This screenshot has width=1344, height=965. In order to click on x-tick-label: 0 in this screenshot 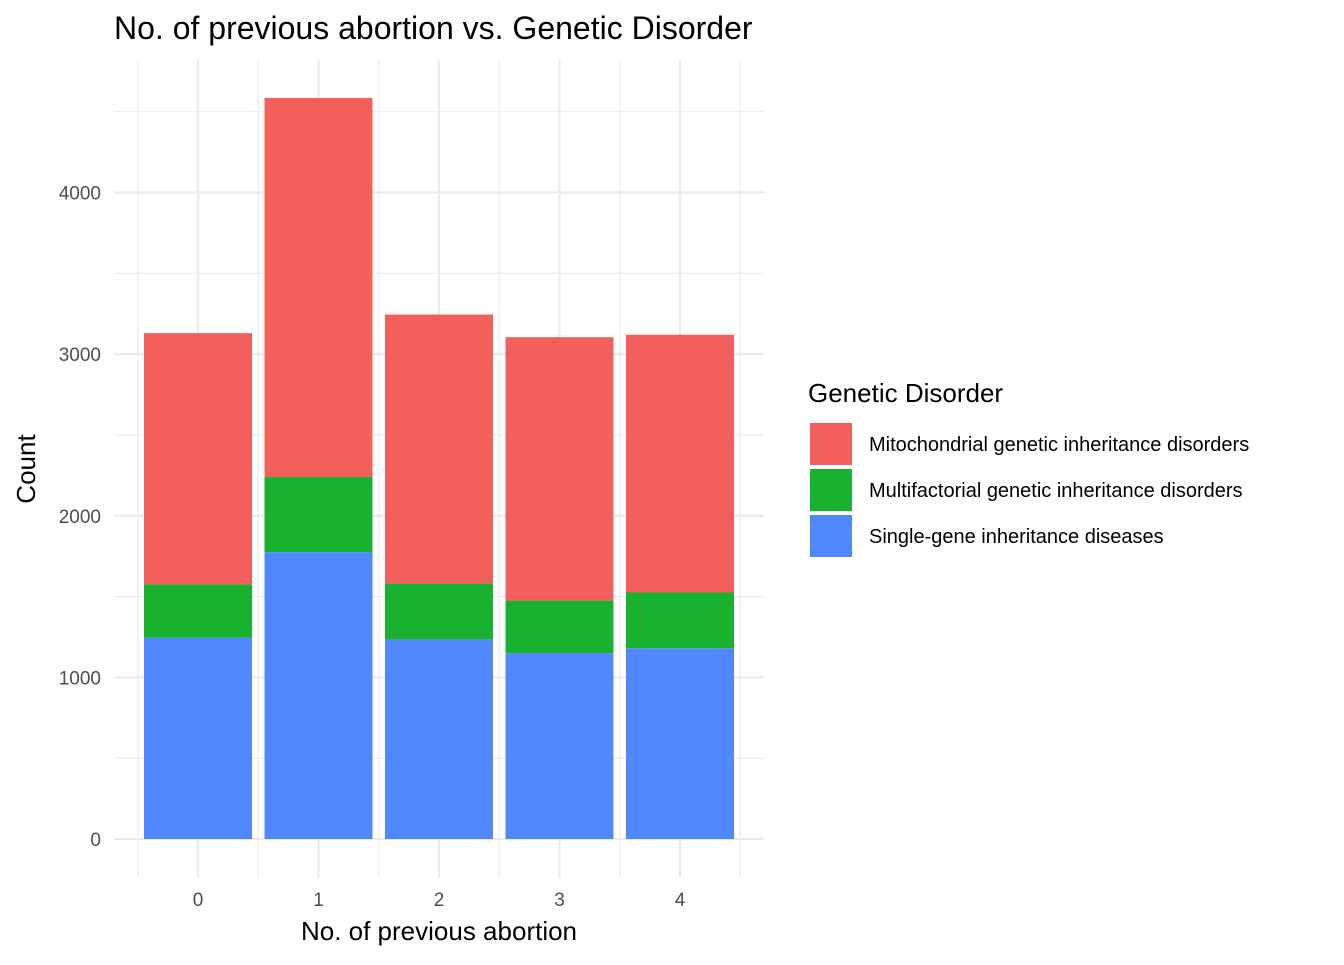, I will do `click(198, 900)`.